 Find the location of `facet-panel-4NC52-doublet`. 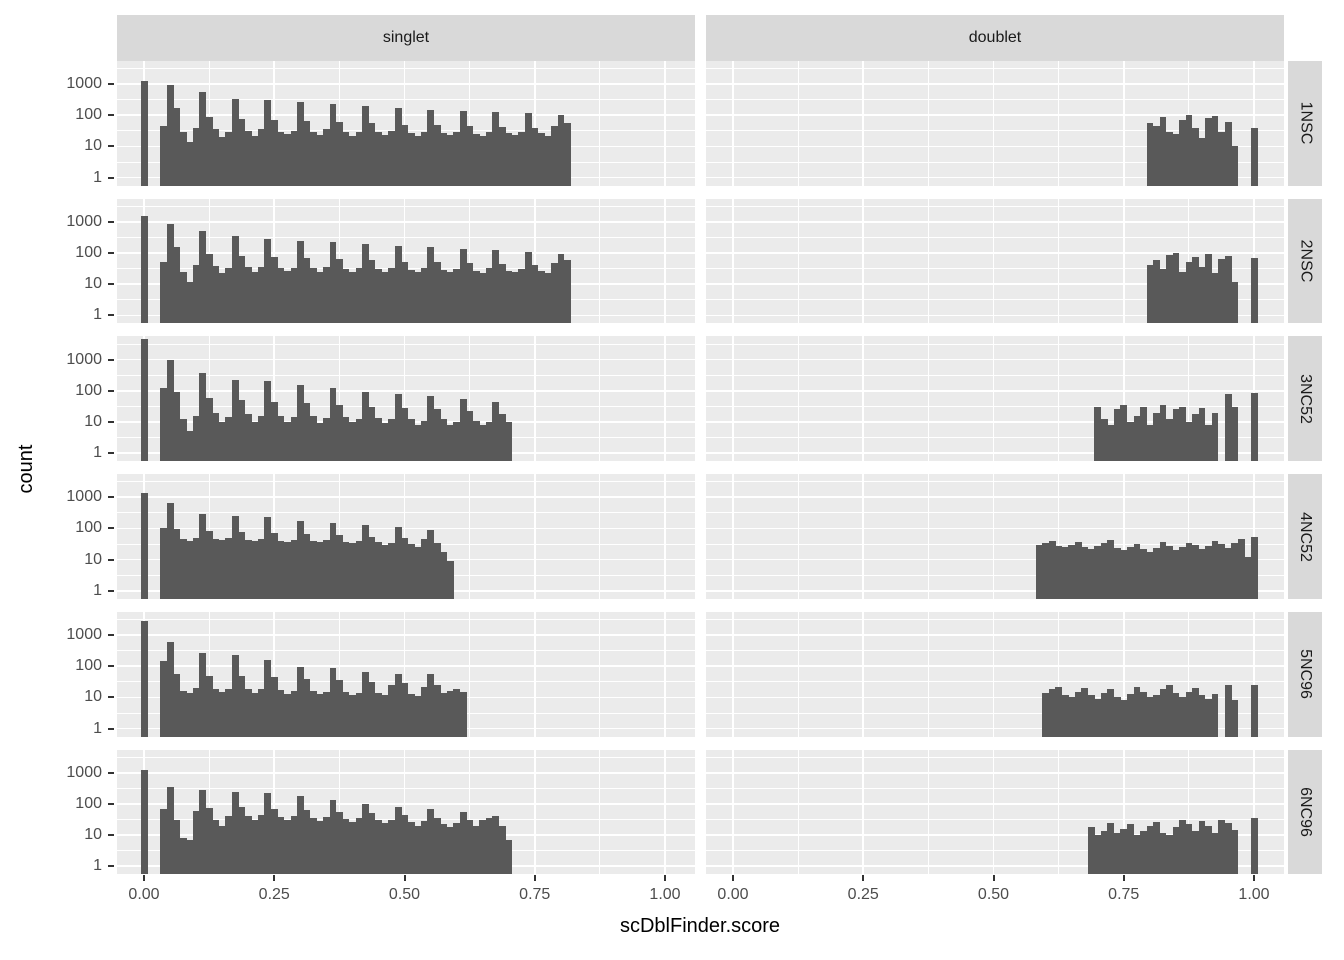

facet-panel-4NC52-doublet is located at coordinates (995, 536).